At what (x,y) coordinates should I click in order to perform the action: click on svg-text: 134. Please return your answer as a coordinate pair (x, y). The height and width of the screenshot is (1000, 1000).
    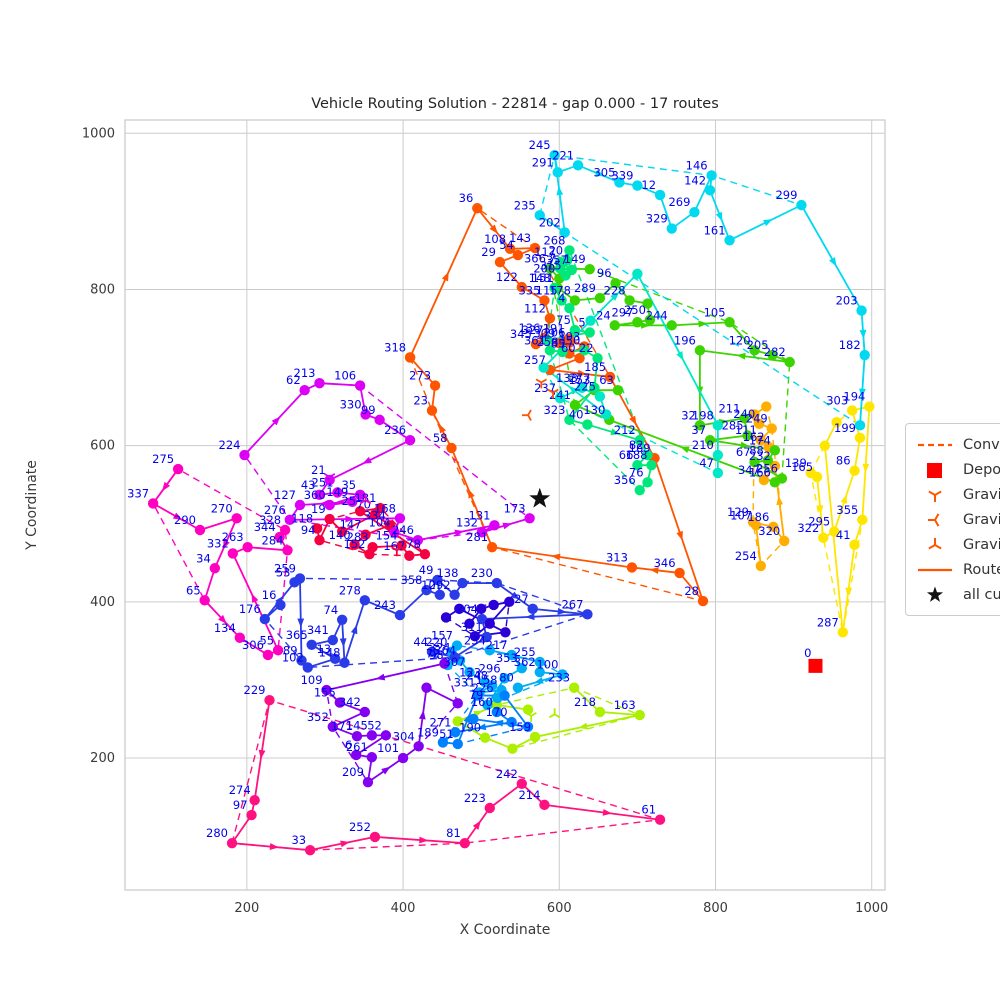
    Looking at the image, I should click on (225, 628).